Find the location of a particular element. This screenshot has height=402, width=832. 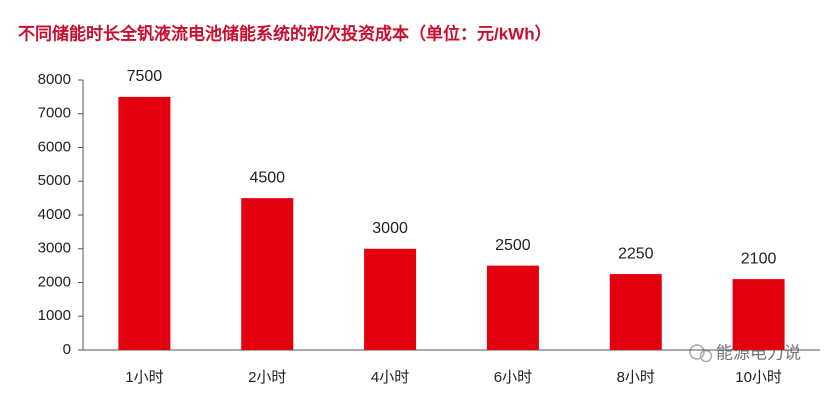

y-tick-label: 6000 is located at coordinates (54, 146).